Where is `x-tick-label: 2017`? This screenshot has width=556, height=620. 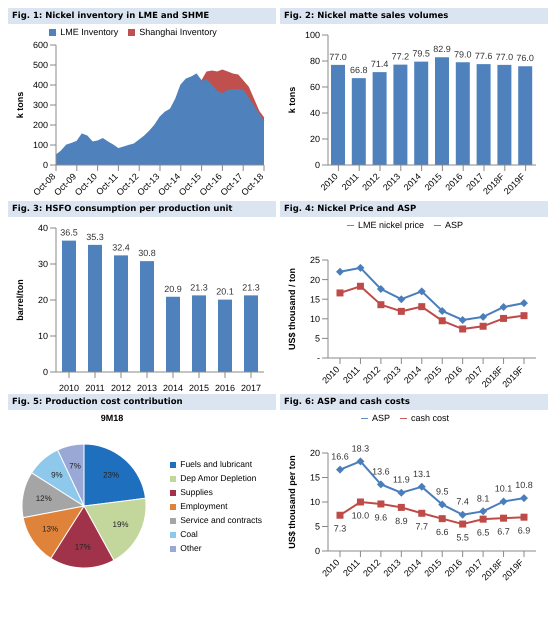 x-tick-label: 2017 is located at coordinates (251, 388).